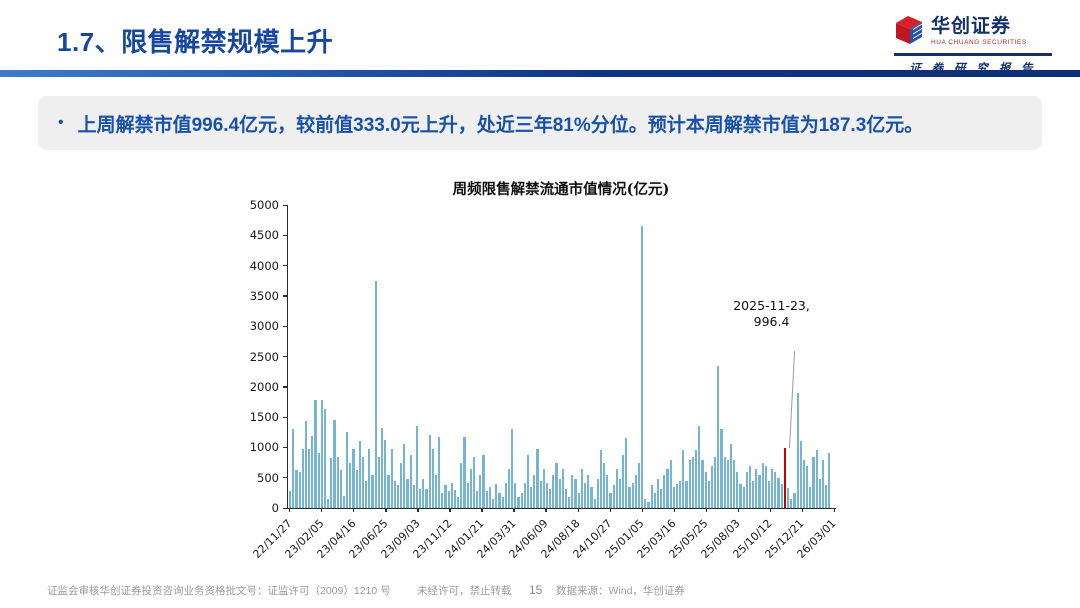 The width and height of the screenshot is (1080, 608). Describe the element at coordinates (264, 386) in the screenshot. I see `y-tick-label: 2000` at that location.